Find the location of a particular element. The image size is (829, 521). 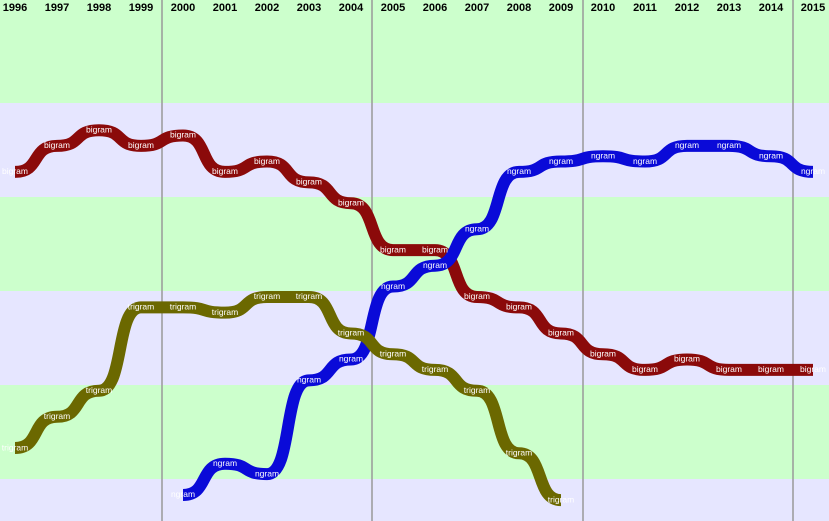

x-tick-label: 2012 is located at coordinates (687, 8).